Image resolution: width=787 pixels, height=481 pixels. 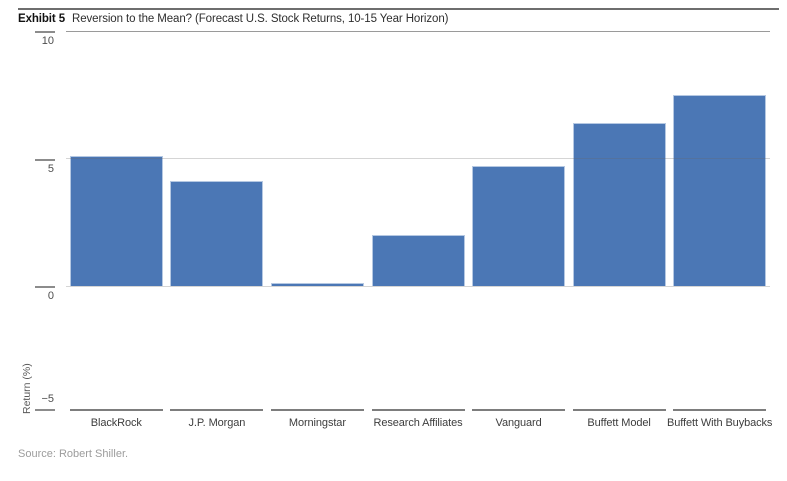 I want to click on y-tick-label-10: 10, so click(x=47, y=41).